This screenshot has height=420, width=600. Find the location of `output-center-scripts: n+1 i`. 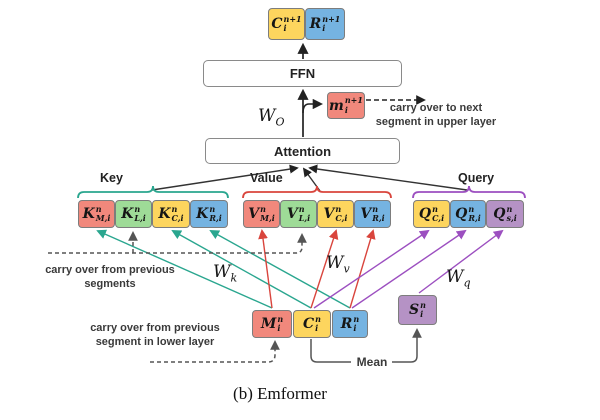

output-center-scripts: n+1 i is located at coordinates (292, 23).